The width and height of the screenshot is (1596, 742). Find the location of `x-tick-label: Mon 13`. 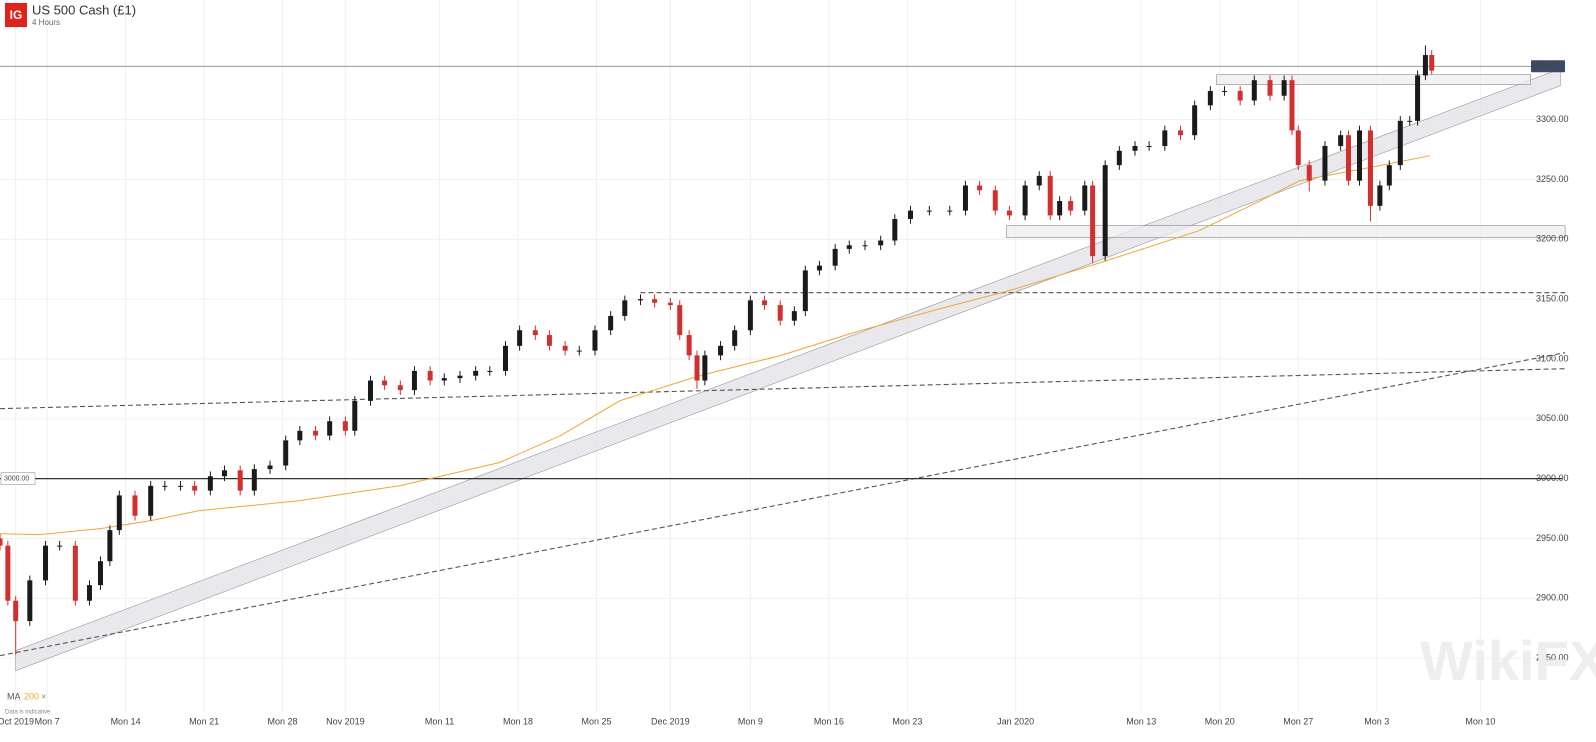

x-tick-label: Mon 13 is located at coordinates (1141, 721).